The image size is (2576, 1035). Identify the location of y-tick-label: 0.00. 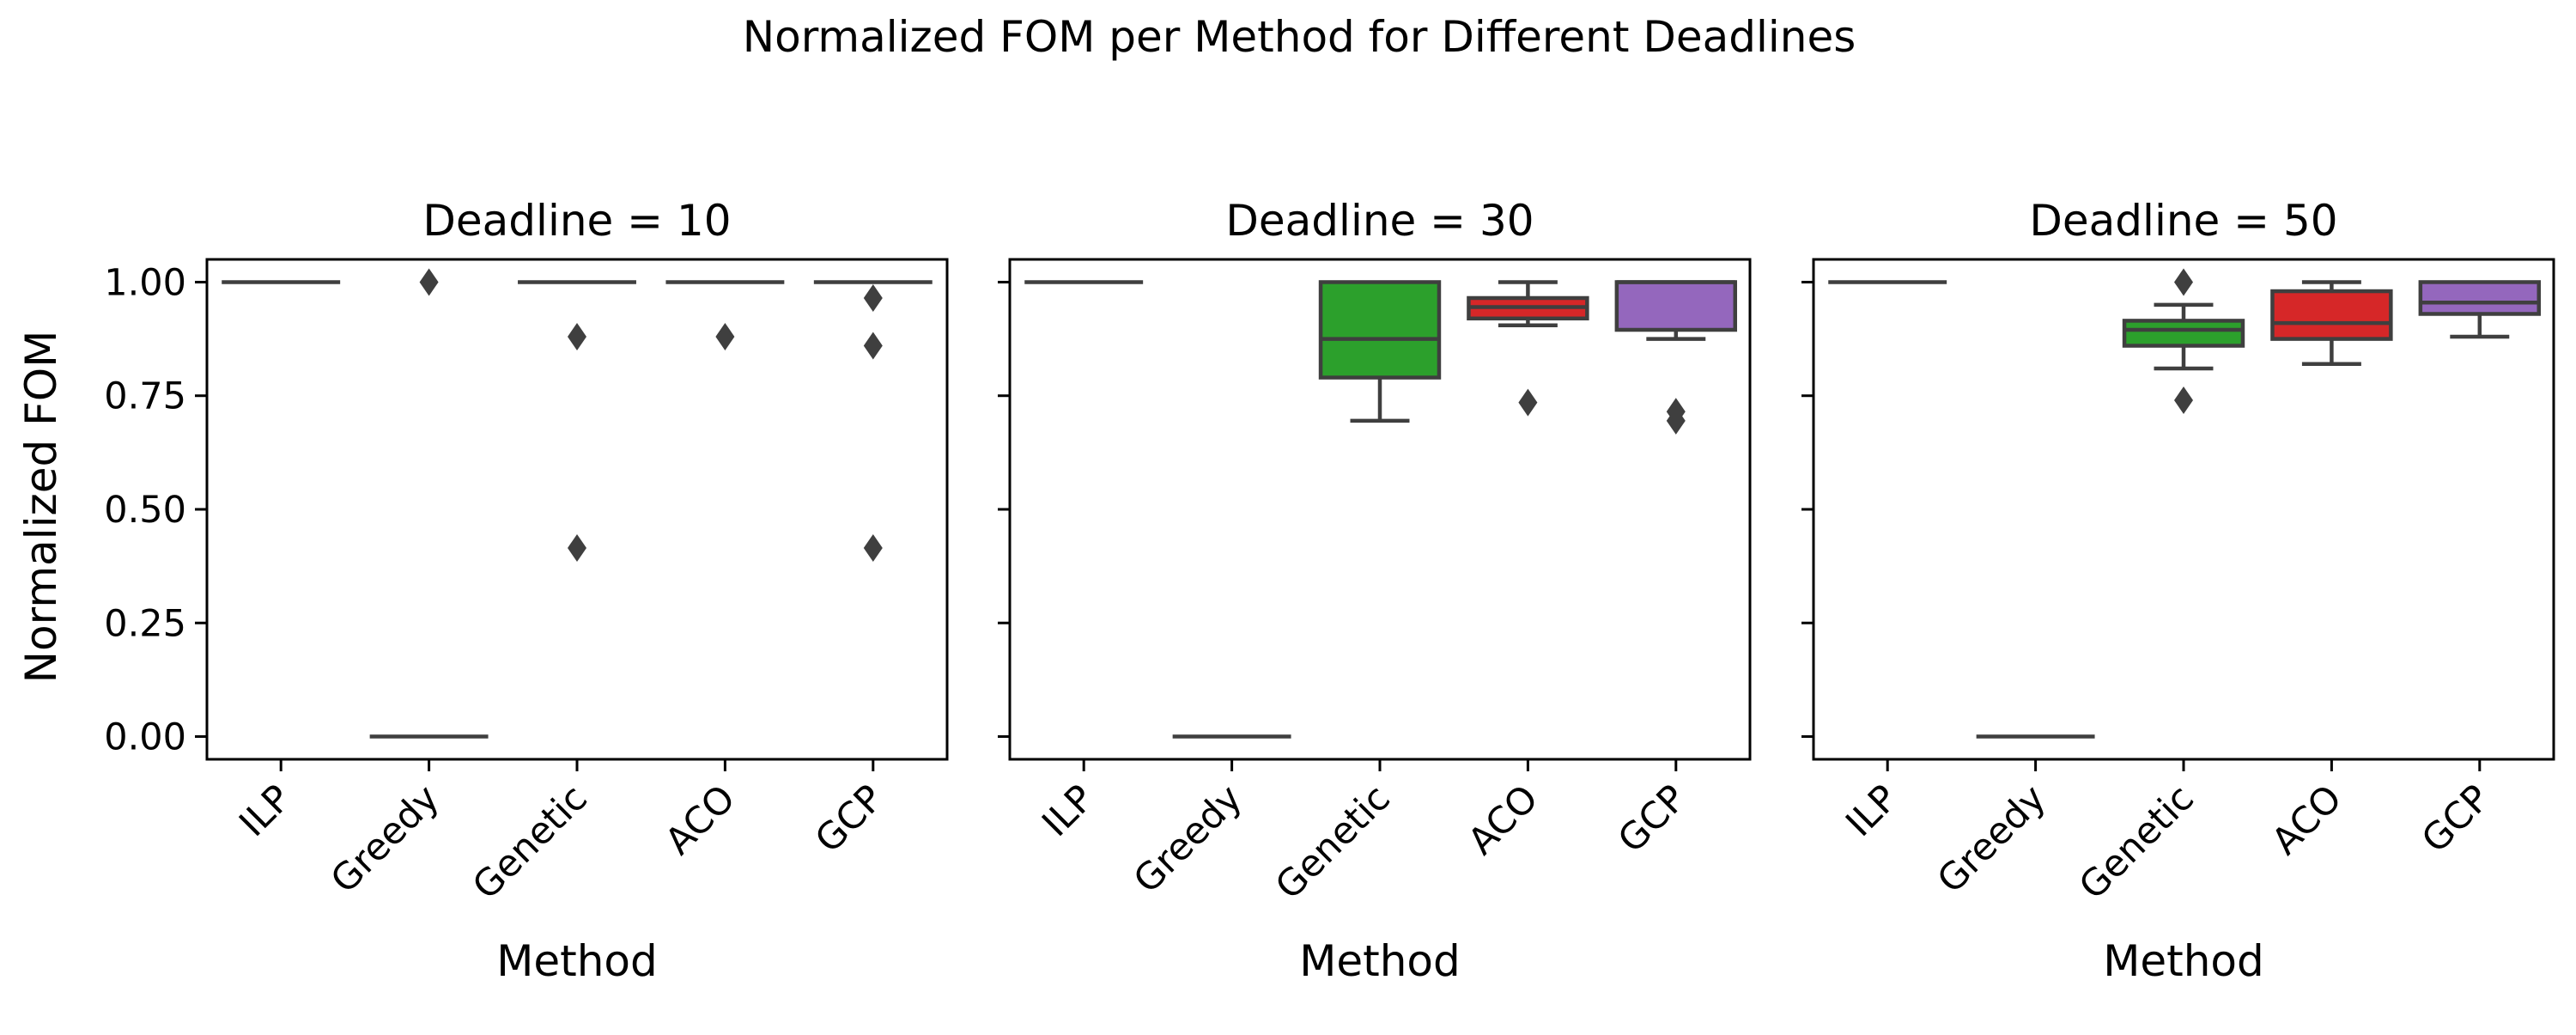
(145, 737).